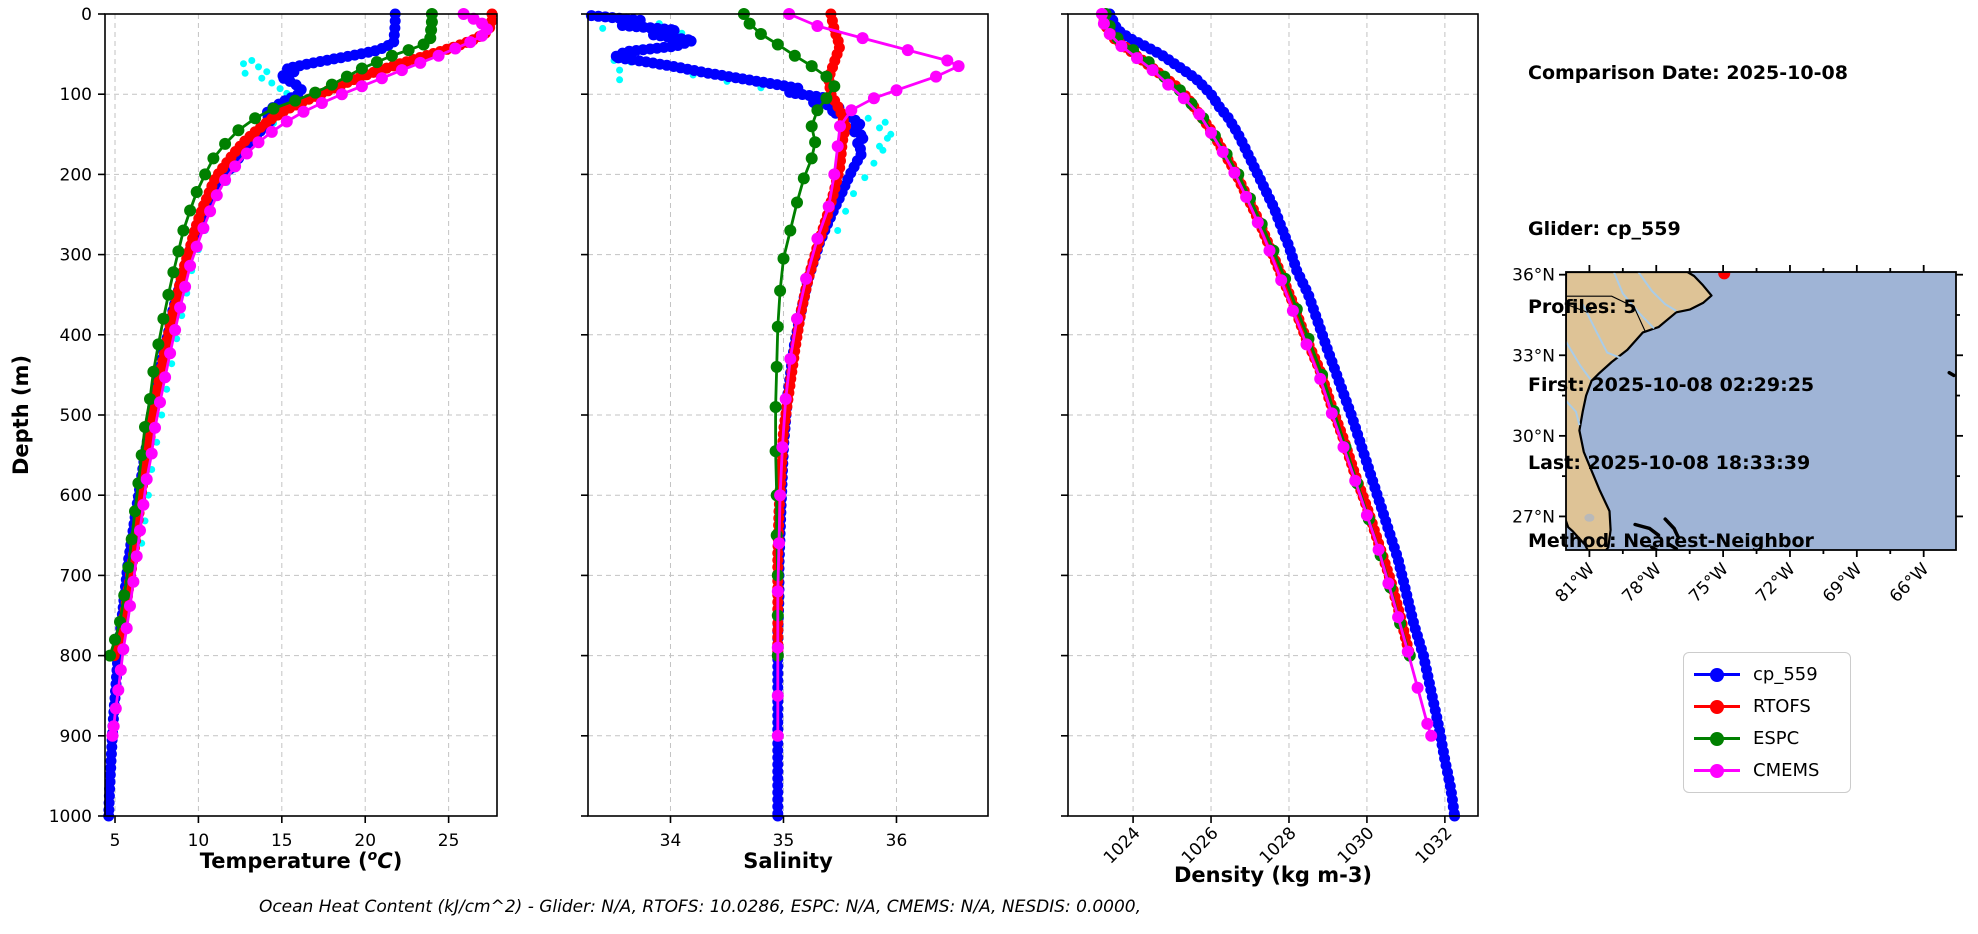 This screenshot has height=934, width=1978. What do you see at coordinates (449, 841) in the screenshot?
I see `x-tick-label: 25` at bounding box center [449, 841].